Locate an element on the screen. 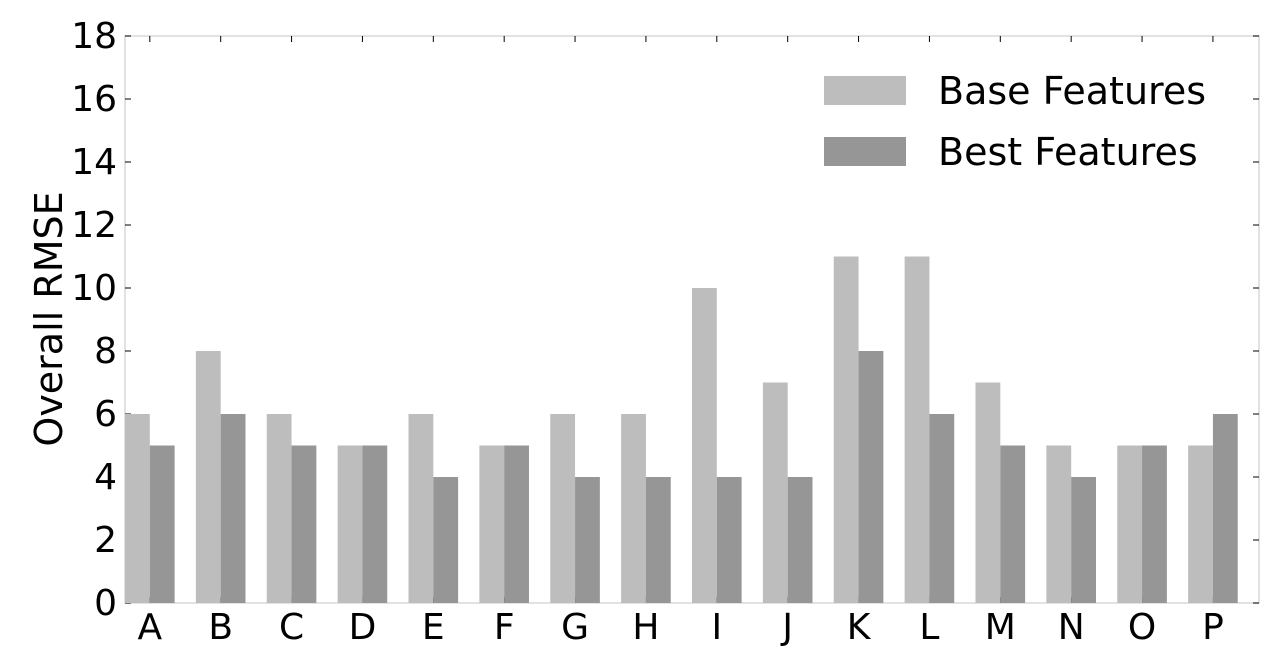 The image size is (1278, 658). bar-base-B is located at coordinates (208, 477).